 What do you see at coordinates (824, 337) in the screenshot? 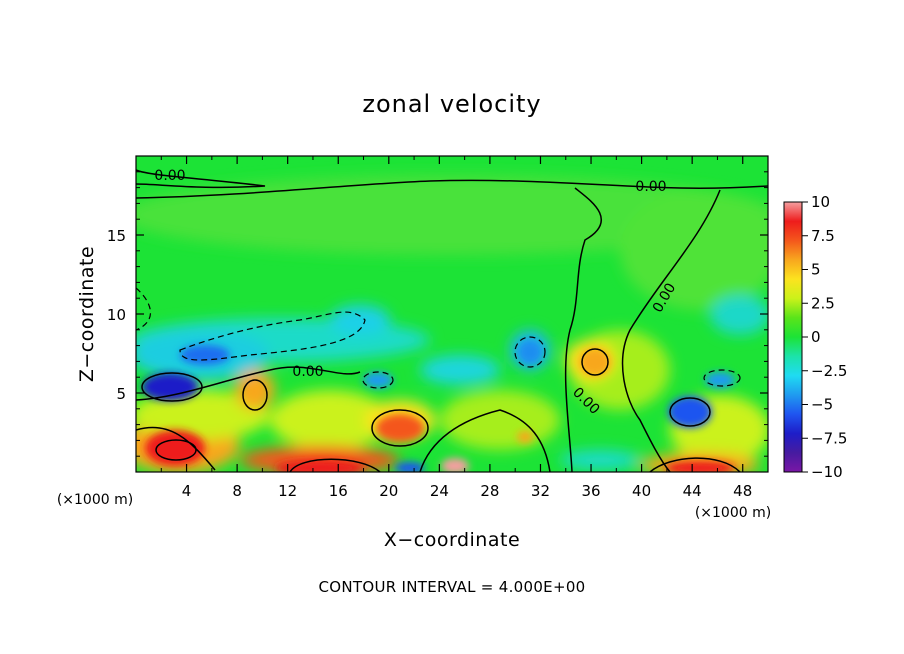
I see `colorbar-ticks: 10 7.5 5 2.5 0 −2.5 −5 −7.5 −10` at bounding box center [824, 337].